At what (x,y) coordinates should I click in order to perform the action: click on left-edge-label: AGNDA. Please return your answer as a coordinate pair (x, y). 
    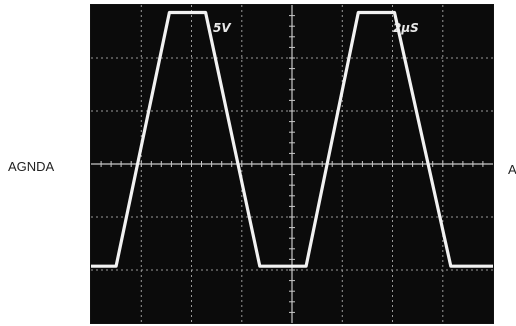
    Looking at the image, I should click on (31, 166).